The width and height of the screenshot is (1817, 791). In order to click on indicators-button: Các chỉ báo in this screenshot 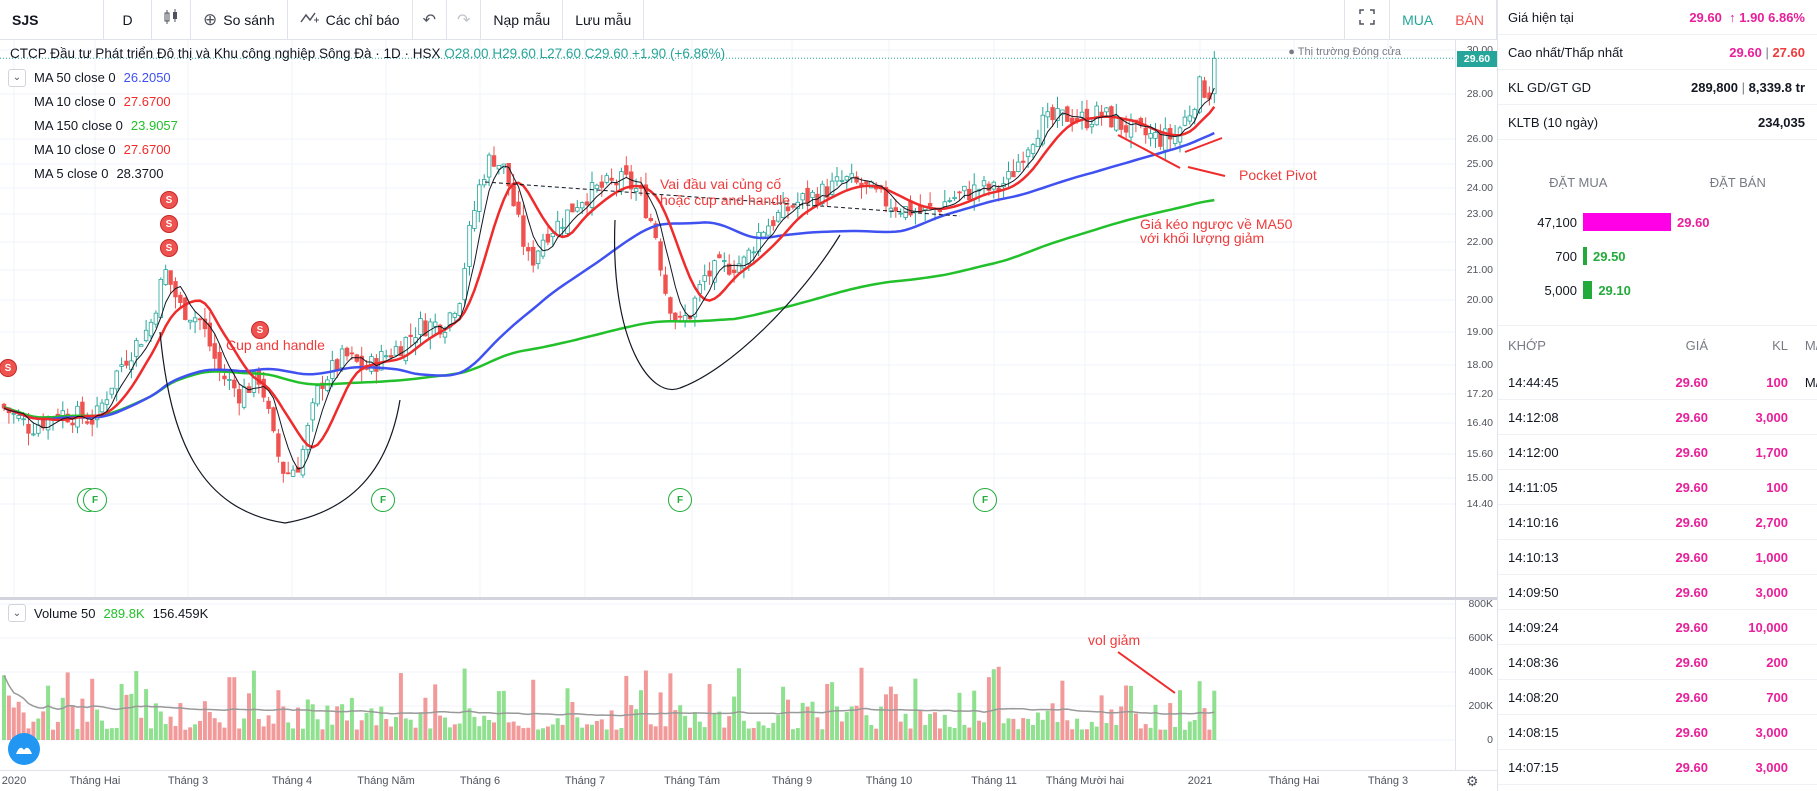, I will do `click(350, 20)`.